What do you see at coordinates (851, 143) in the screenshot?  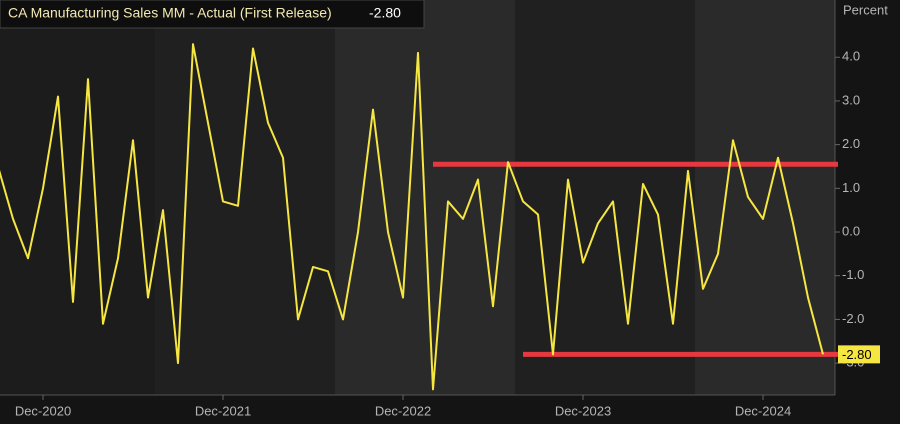 I see `y-tick-label: 2.0` at bounding box center [851, 143].